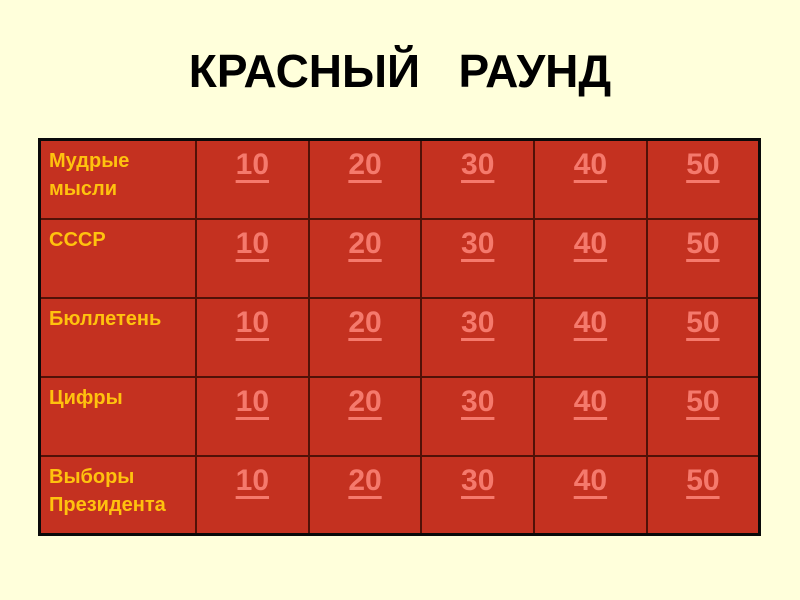 This screenshot has width=800, height=600. I want to click on board-row: Цифры 10 20 30 40 50, so click(399, 416).